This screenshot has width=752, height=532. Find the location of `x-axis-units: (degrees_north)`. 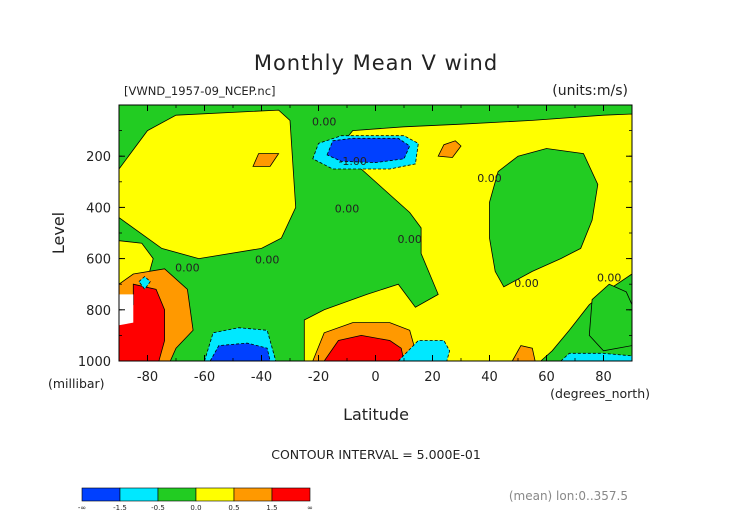

x-axis-units: (degrees_north) is located at coordinates (600, 393).